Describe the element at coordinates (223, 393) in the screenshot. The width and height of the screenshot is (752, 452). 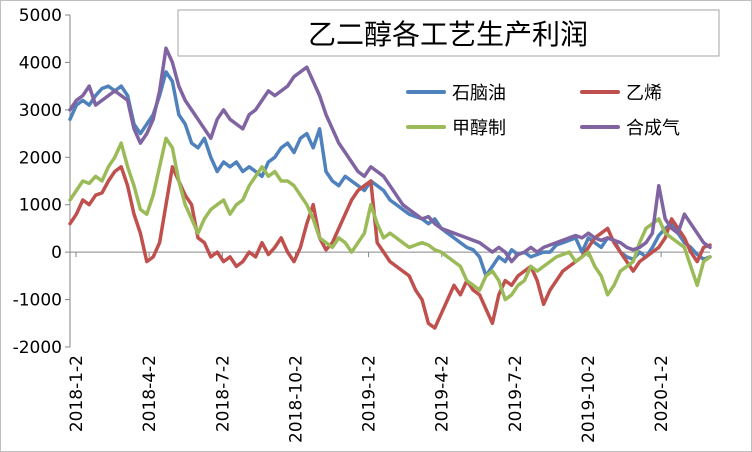
I see `x-tick-label: 2018-7-2` at that location.